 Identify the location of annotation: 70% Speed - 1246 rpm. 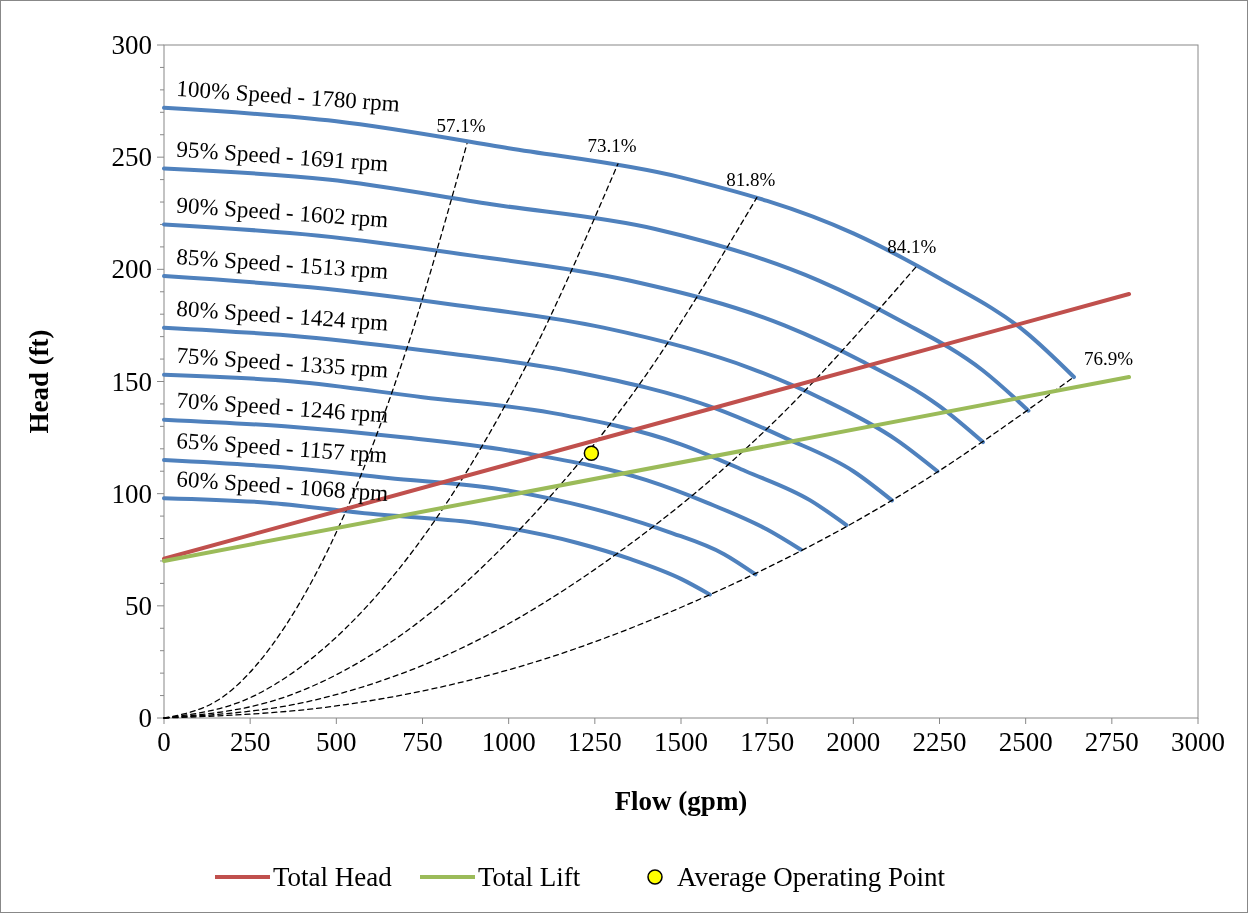
(282, 407).